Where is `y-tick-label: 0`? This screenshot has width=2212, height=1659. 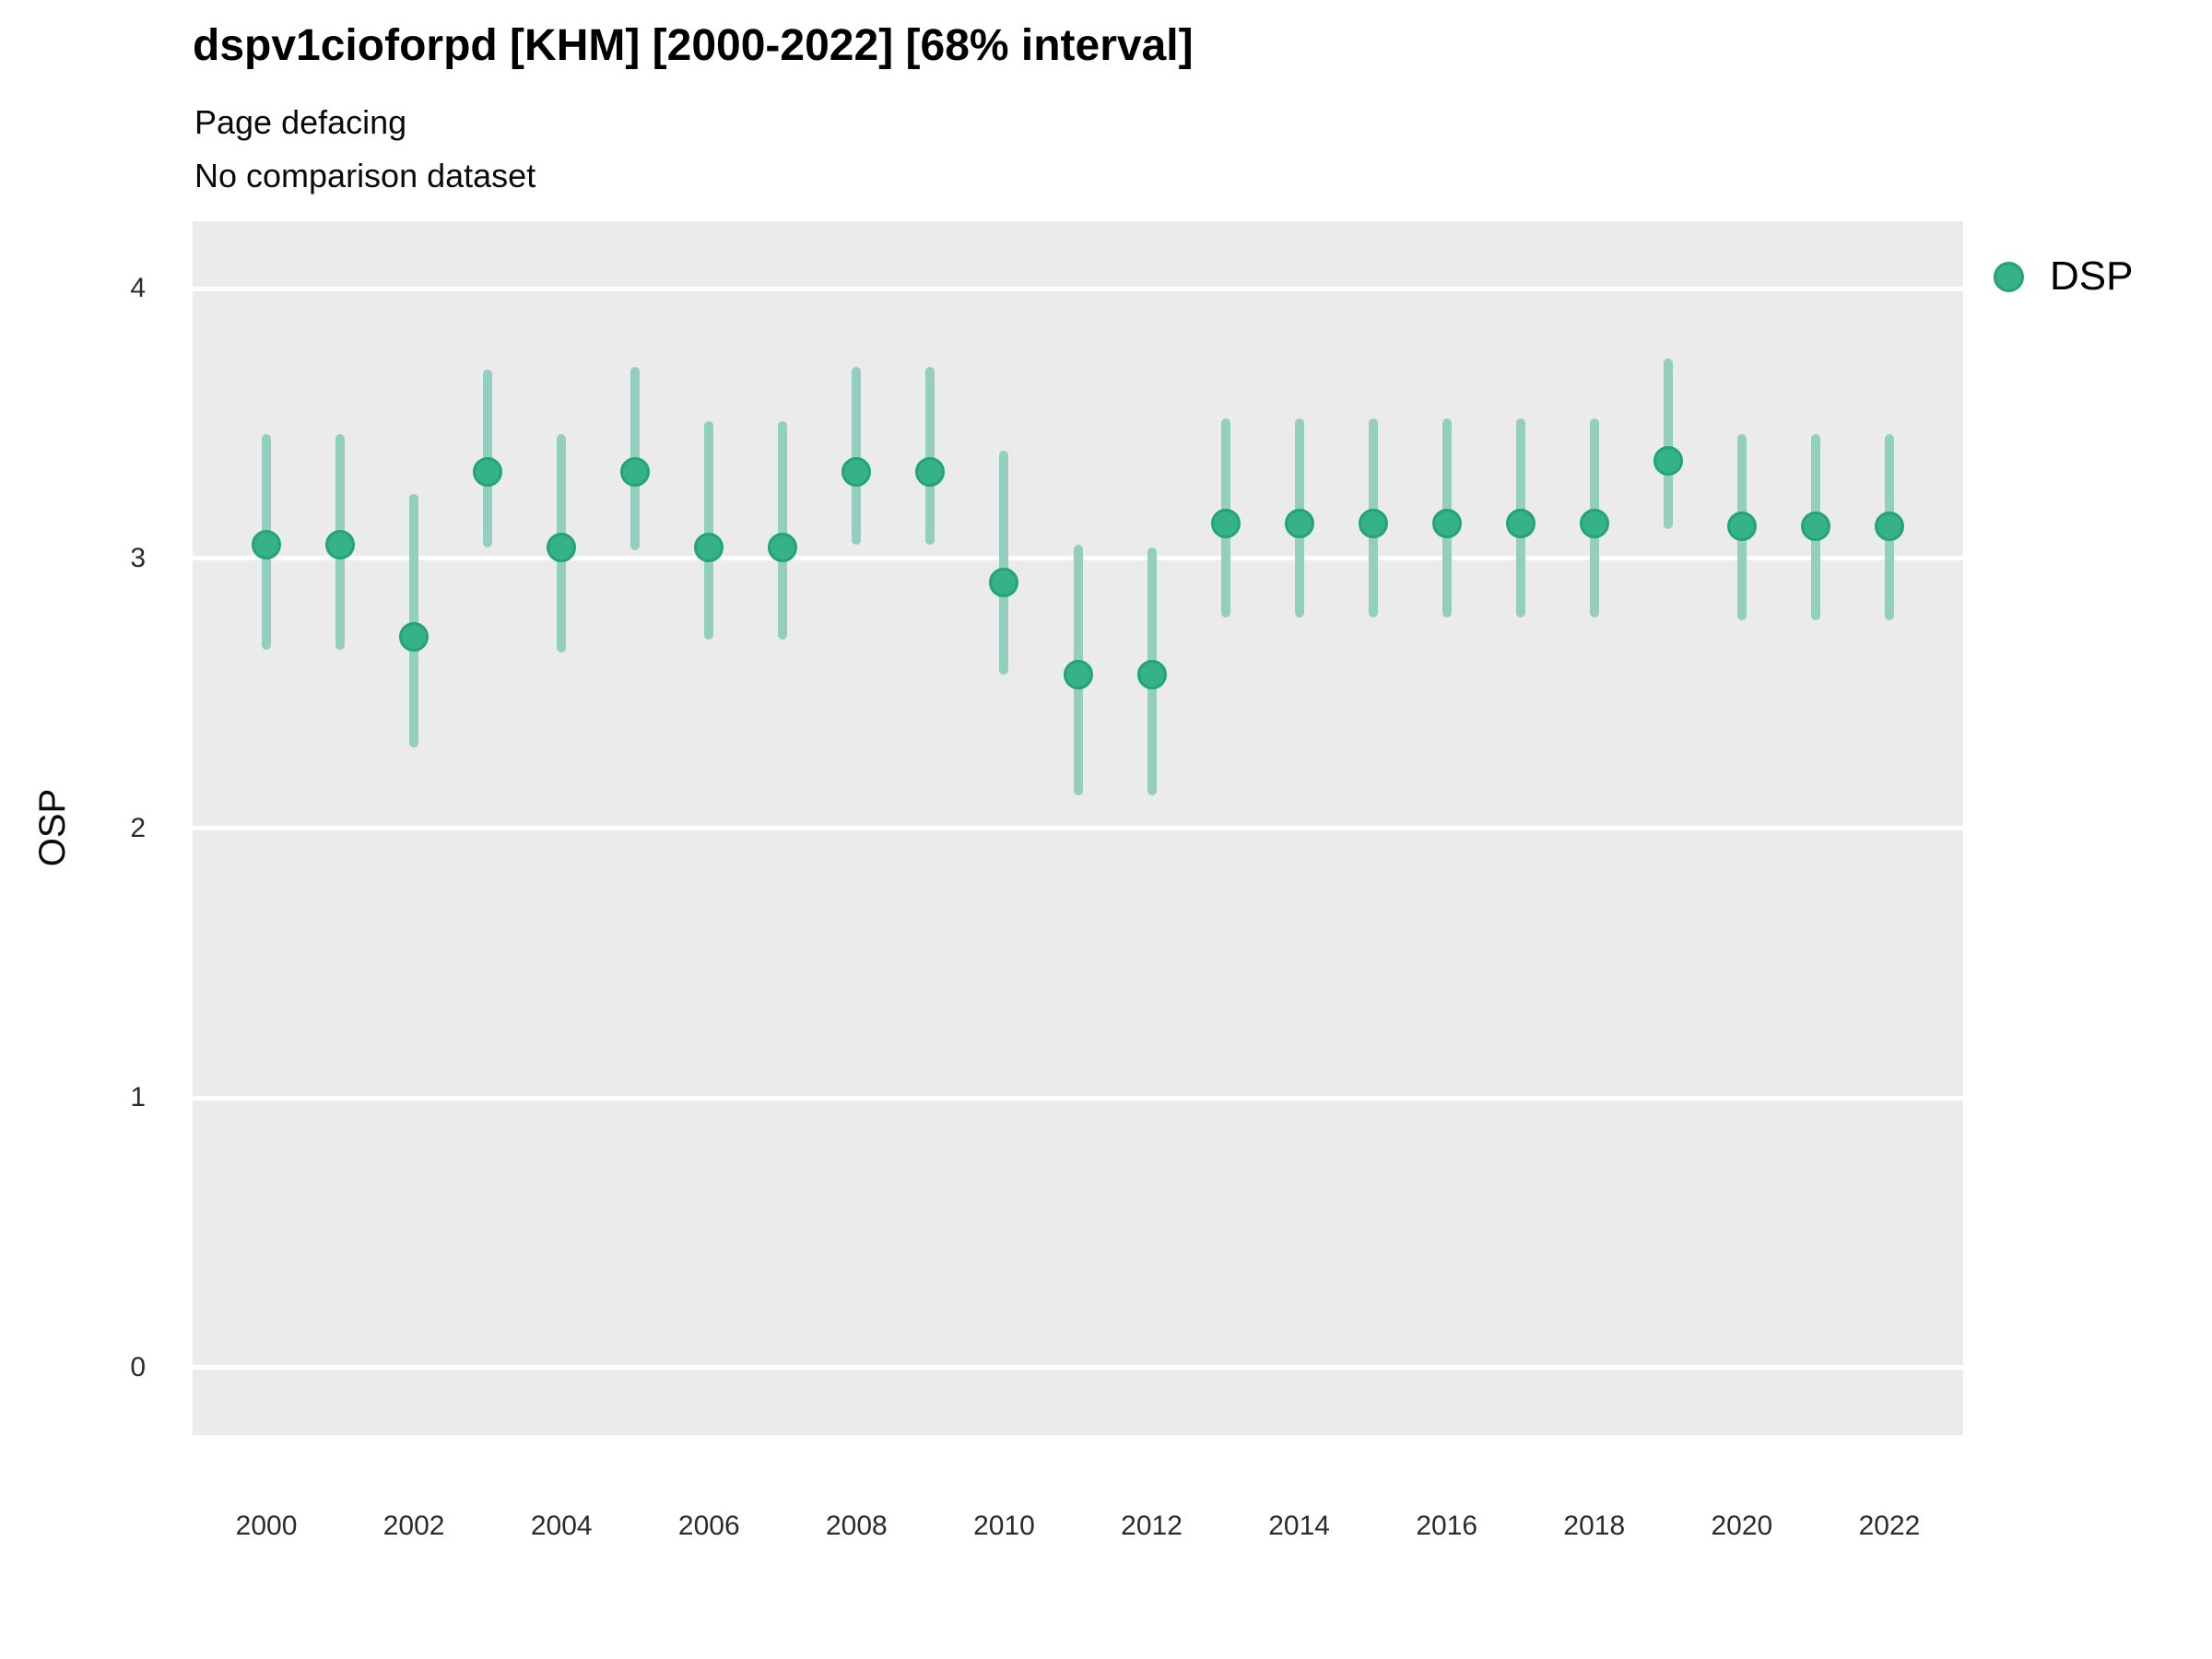 y-tick-label: 0 is located at coordinates (138, 1366).